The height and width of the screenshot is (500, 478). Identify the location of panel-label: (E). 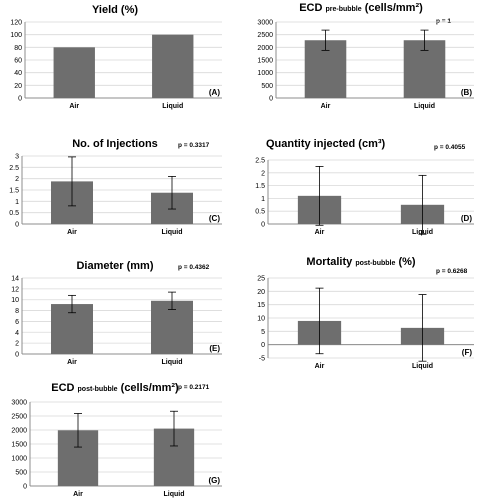
(214, 348).